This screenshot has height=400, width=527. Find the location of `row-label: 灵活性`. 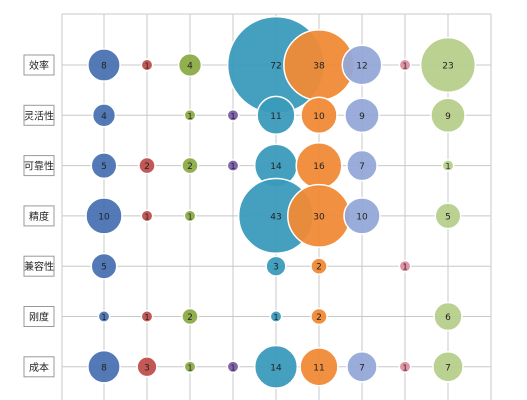

row-label: 灵活性 is located at coordinates (39, 115).